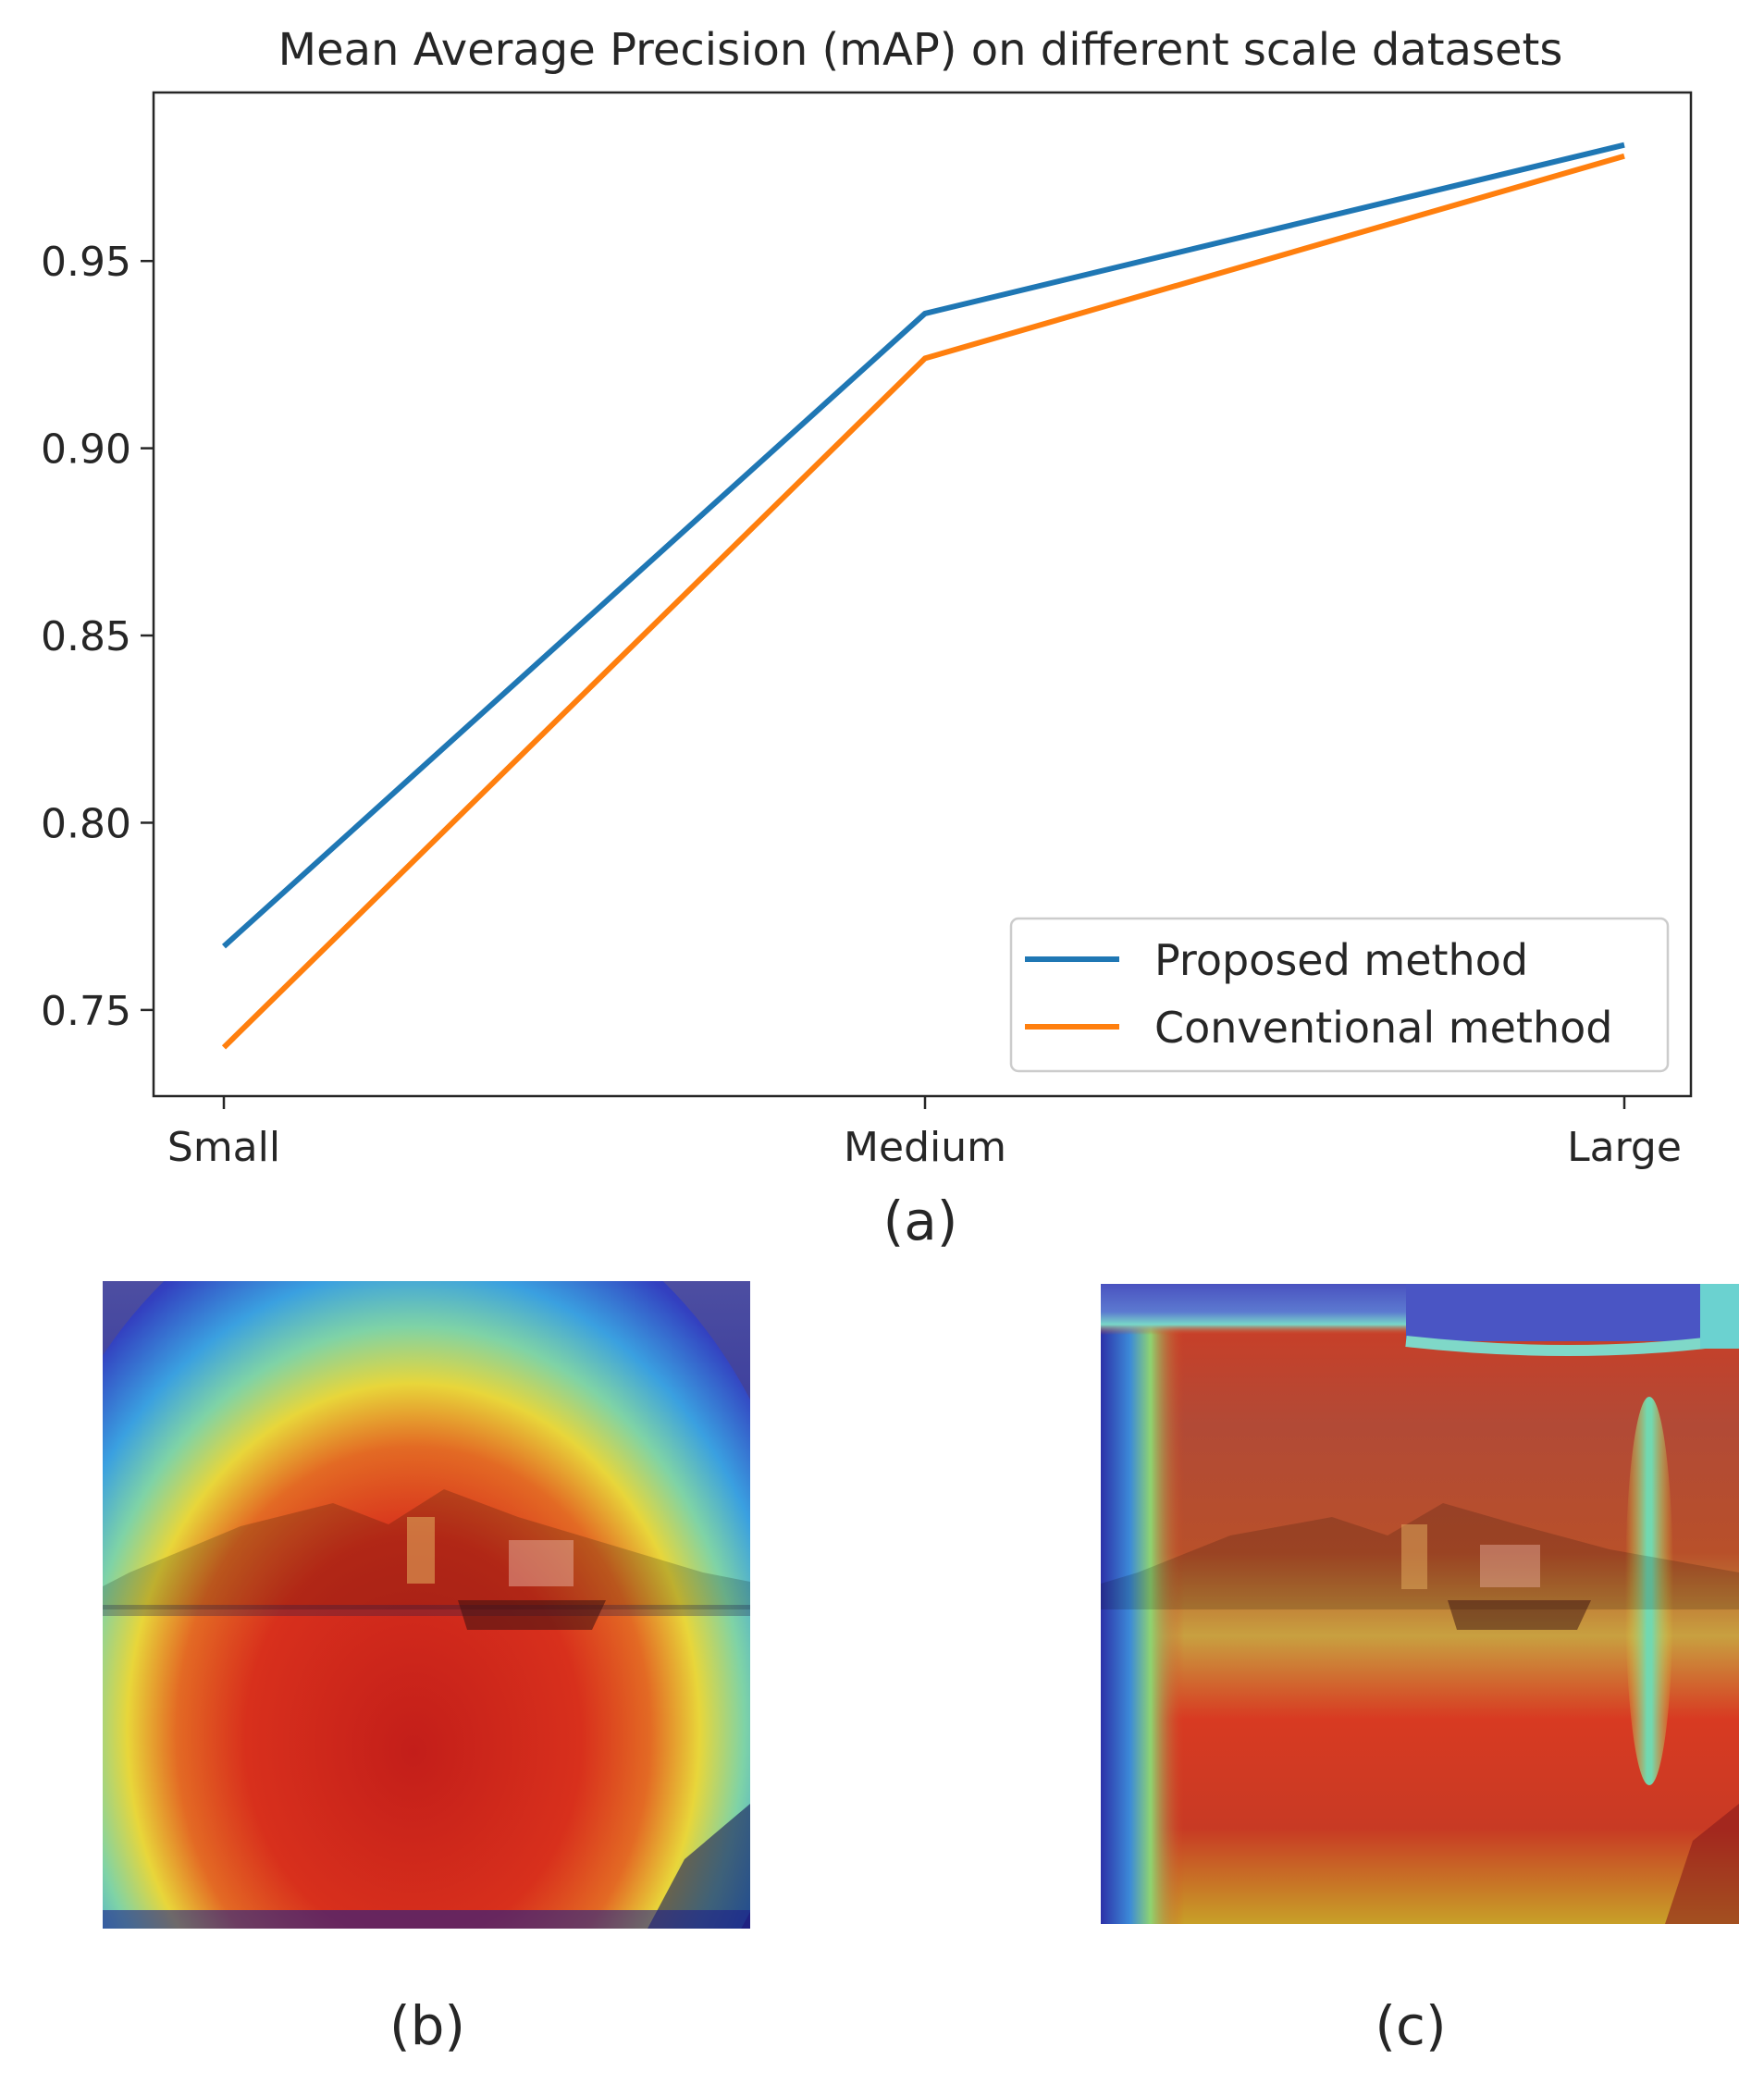 This screenshot has width=1764, height=2084. I want to click on x-tick-label: Small, so click(223, 1147).